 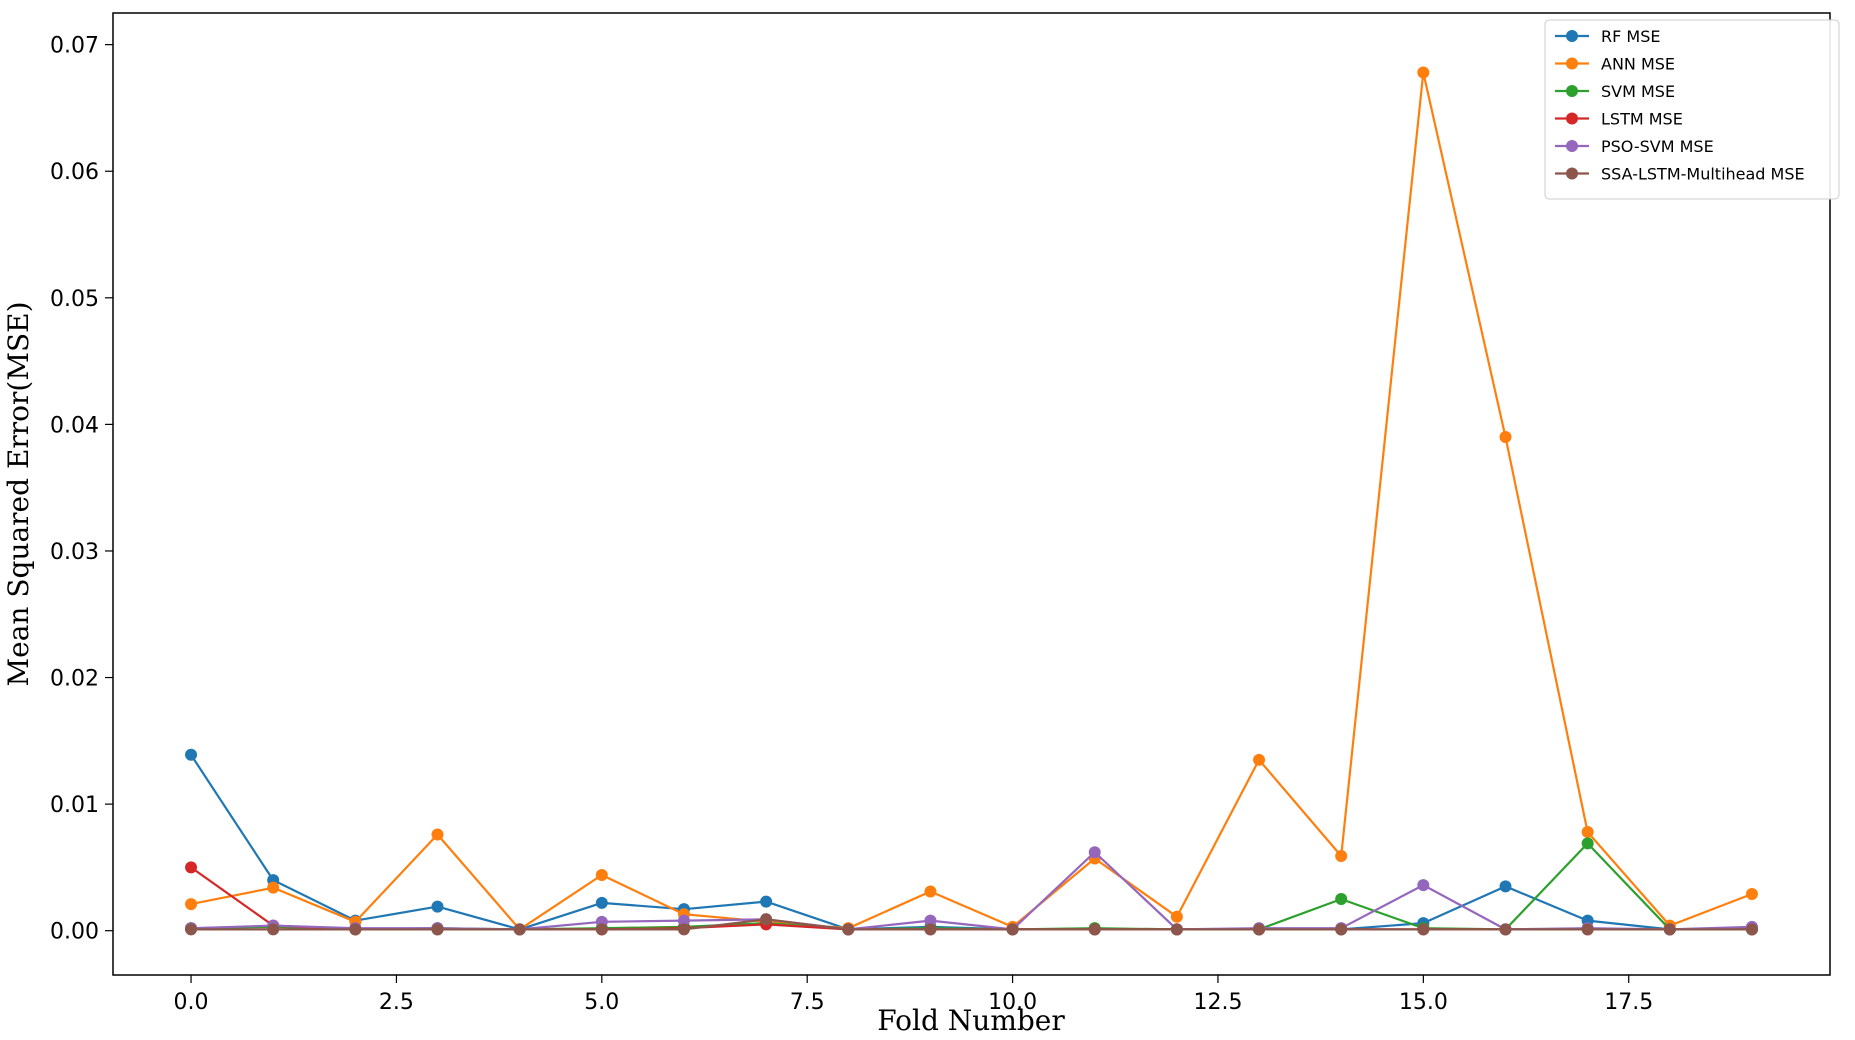 I want to click on x-tick-label: 0.0, so click(x=191, y=1002).